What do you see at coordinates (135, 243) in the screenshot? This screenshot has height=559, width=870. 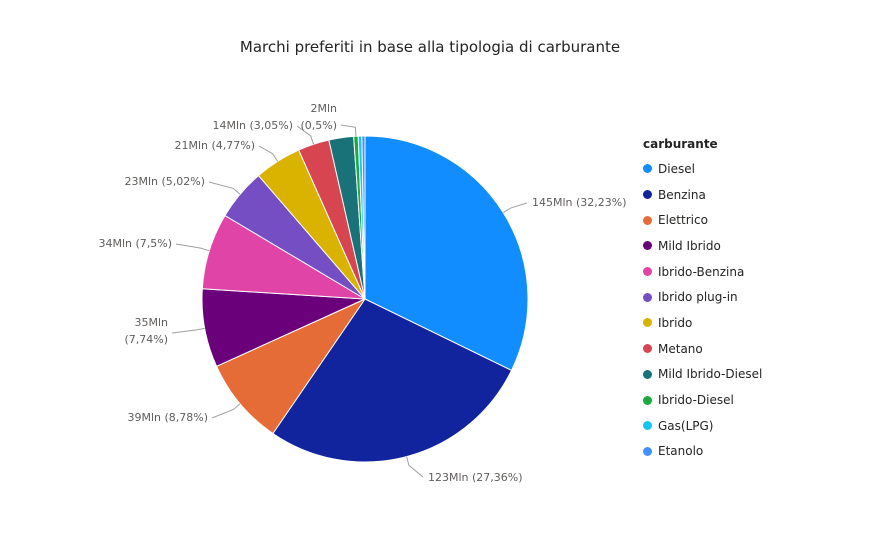 I see `data-label: 34Mln (7,5%)` at bounding box center [135, 243].